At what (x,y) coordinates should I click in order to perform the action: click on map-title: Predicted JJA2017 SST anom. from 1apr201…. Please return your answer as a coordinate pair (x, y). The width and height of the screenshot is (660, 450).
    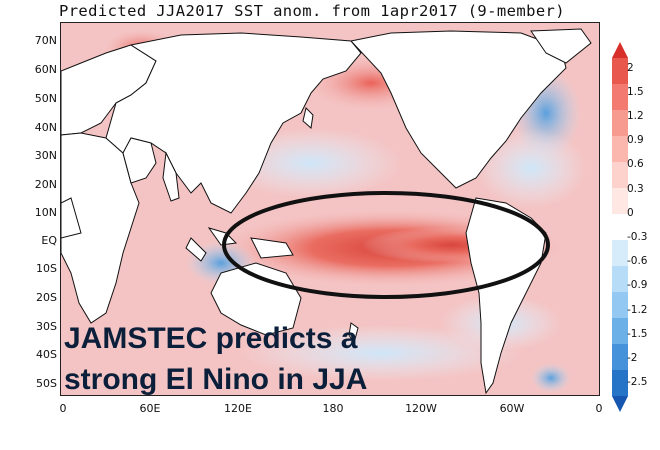
    Looking at the image, I should click on (312, 11).